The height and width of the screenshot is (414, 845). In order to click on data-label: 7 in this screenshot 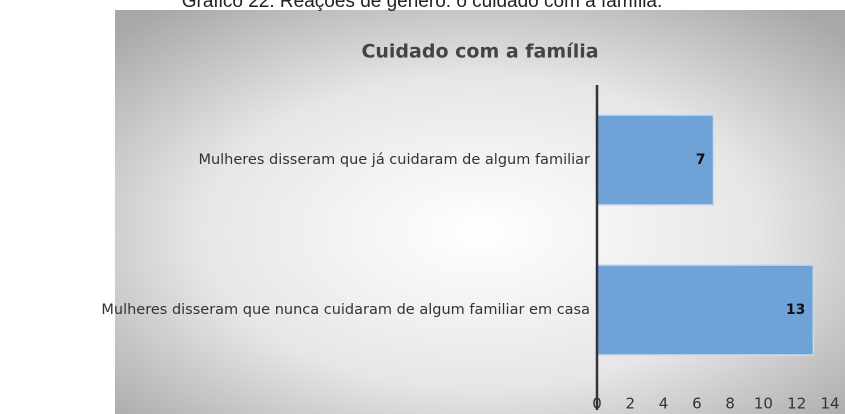, I will do `click(701, 160)`.